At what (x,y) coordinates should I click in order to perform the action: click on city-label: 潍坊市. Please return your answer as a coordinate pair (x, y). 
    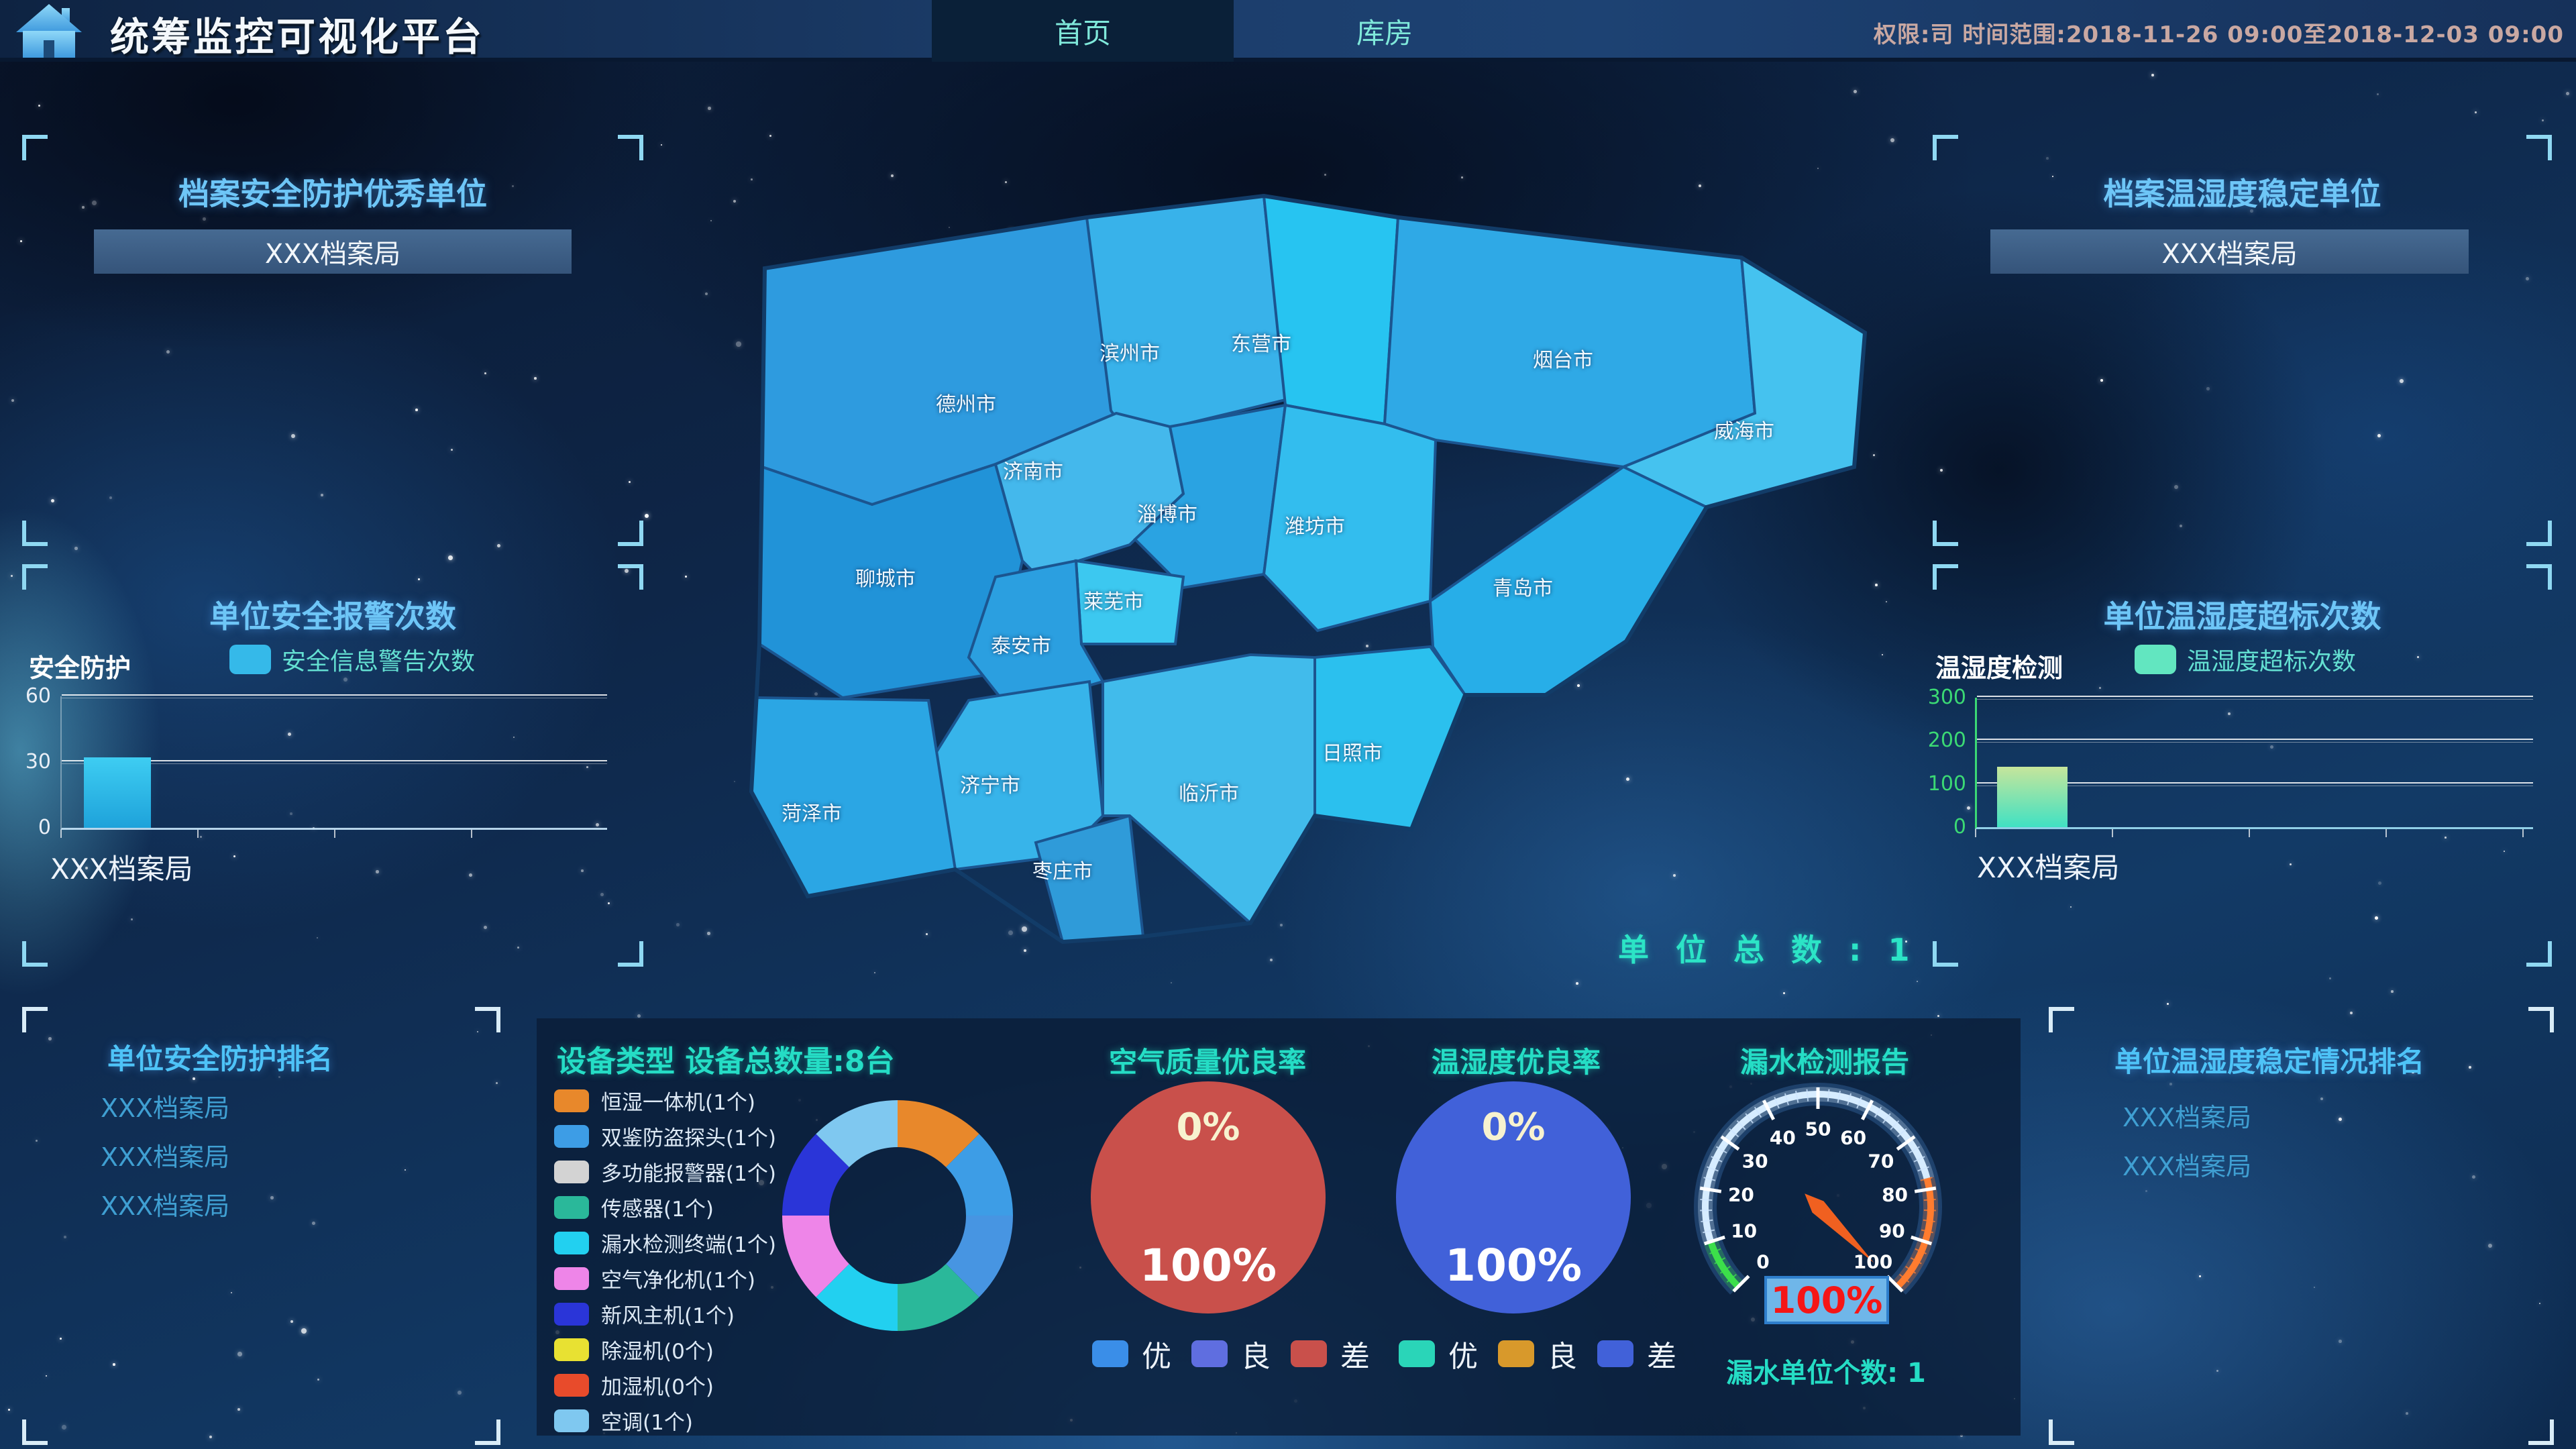
    Looking at the image, I should click on (1315, 527).